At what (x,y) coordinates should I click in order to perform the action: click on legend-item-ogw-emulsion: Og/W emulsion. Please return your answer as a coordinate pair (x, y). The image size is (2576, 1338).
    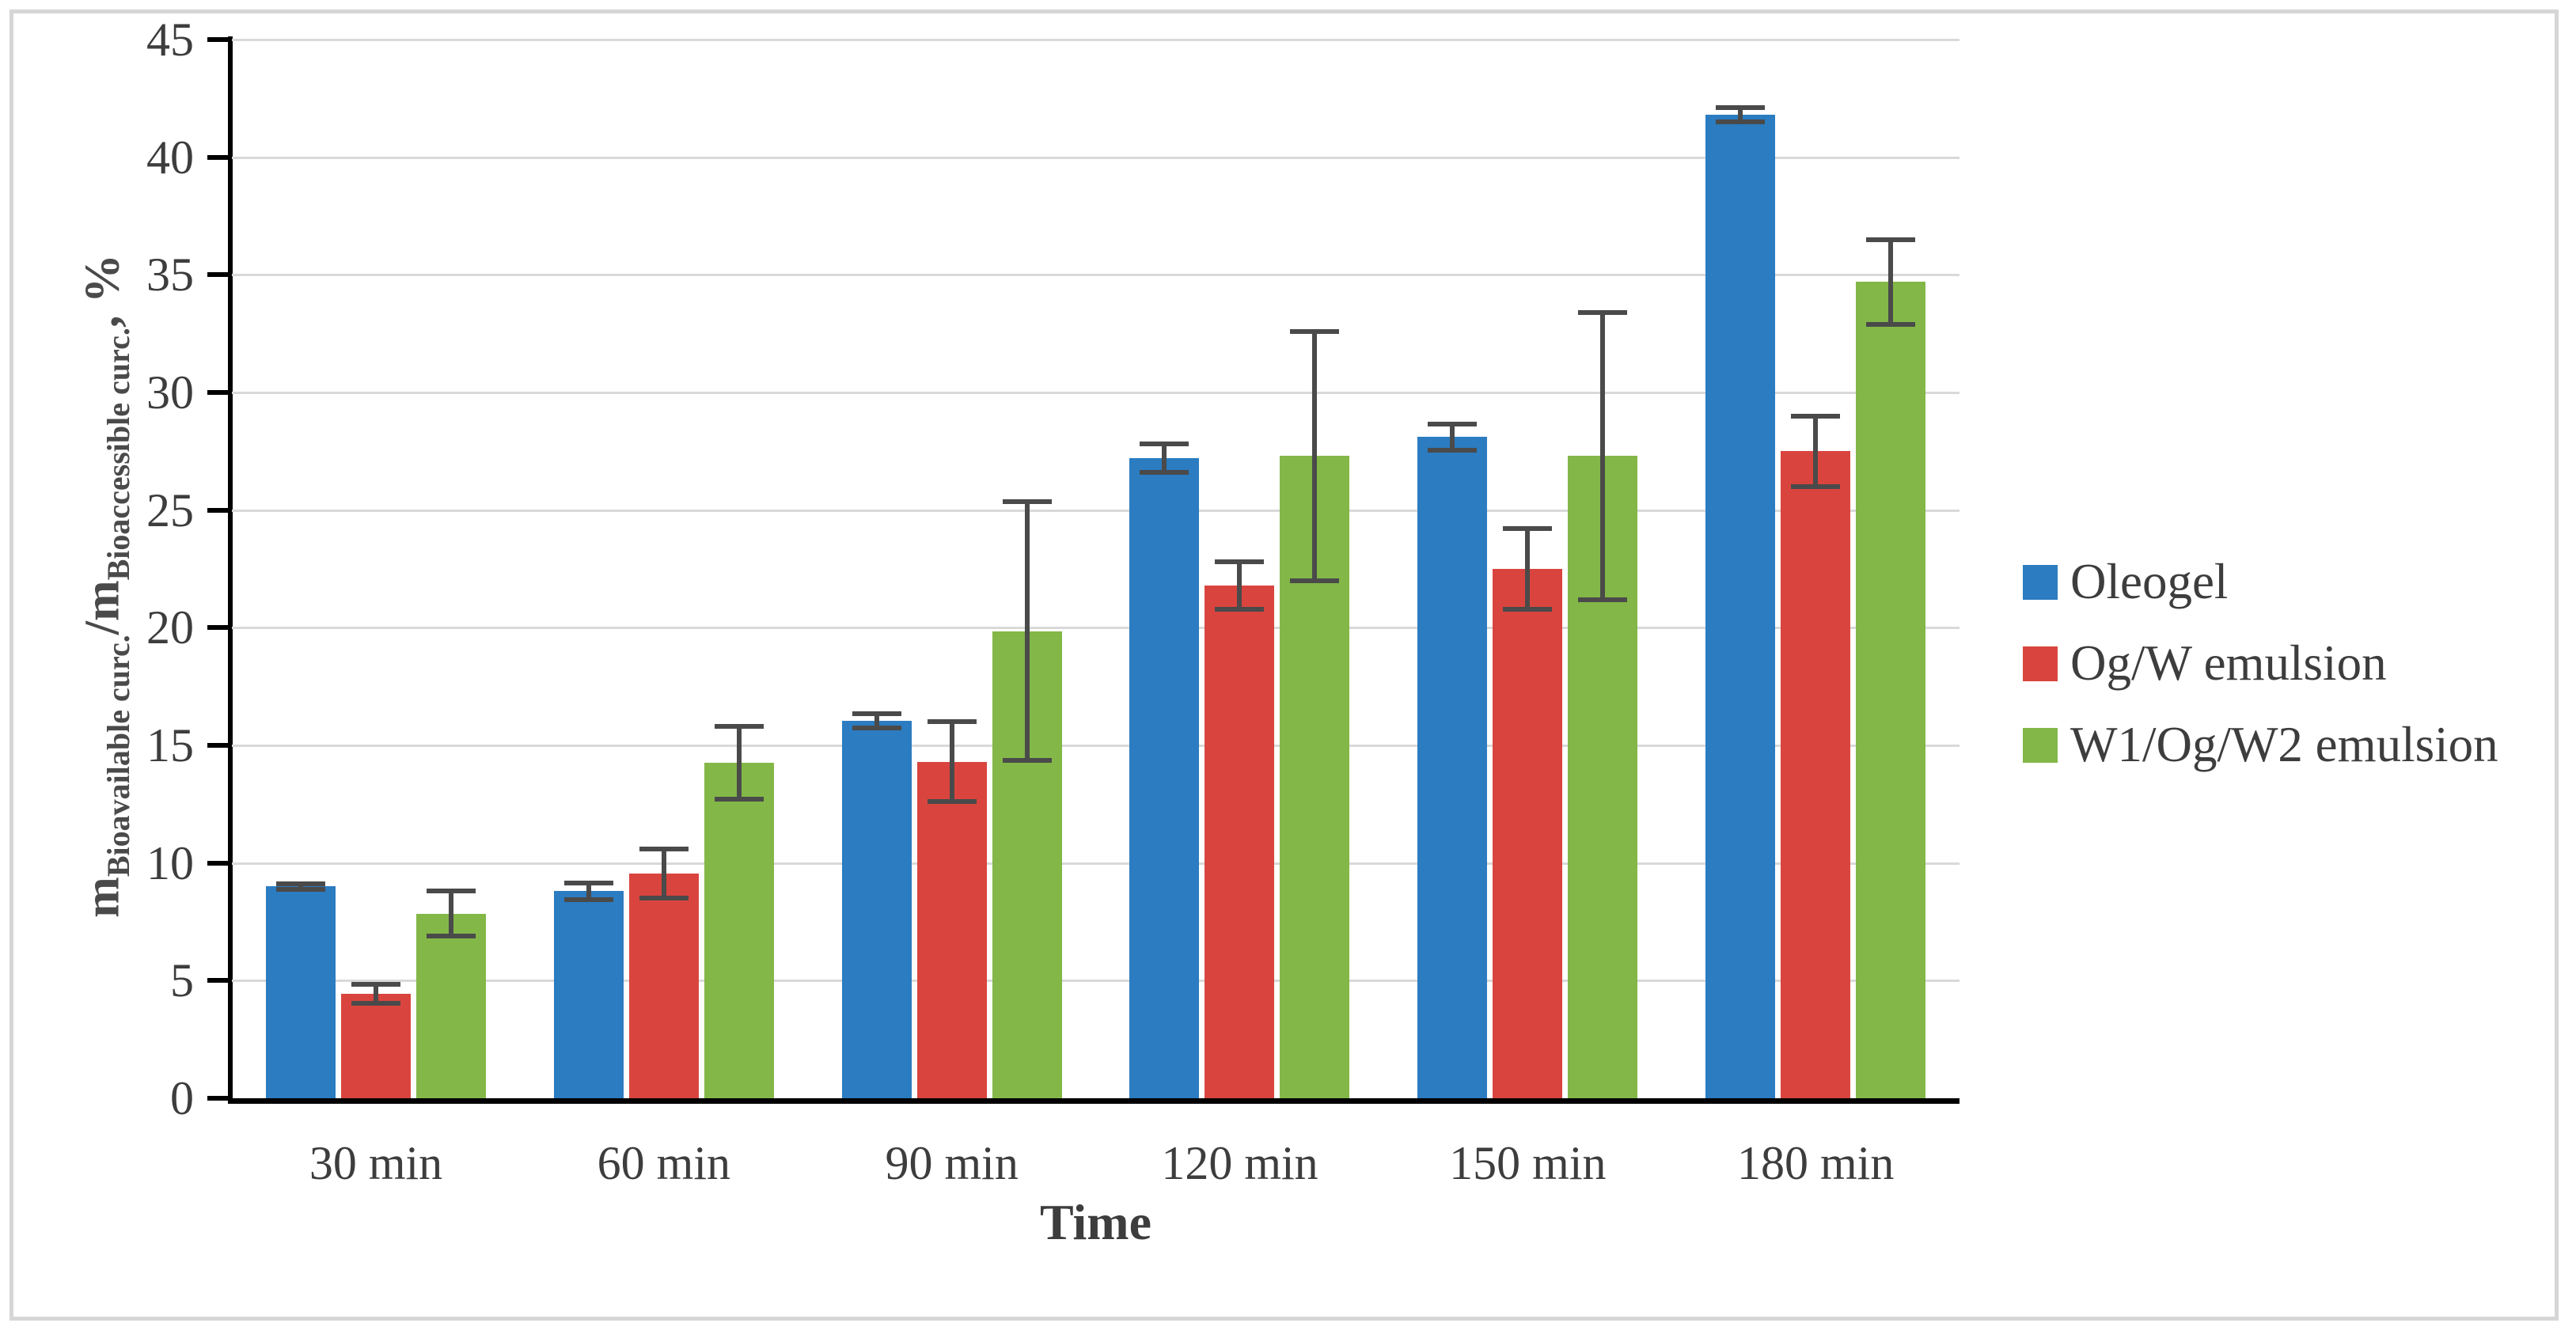
    Looking at the image, I should click on (2260, 663).